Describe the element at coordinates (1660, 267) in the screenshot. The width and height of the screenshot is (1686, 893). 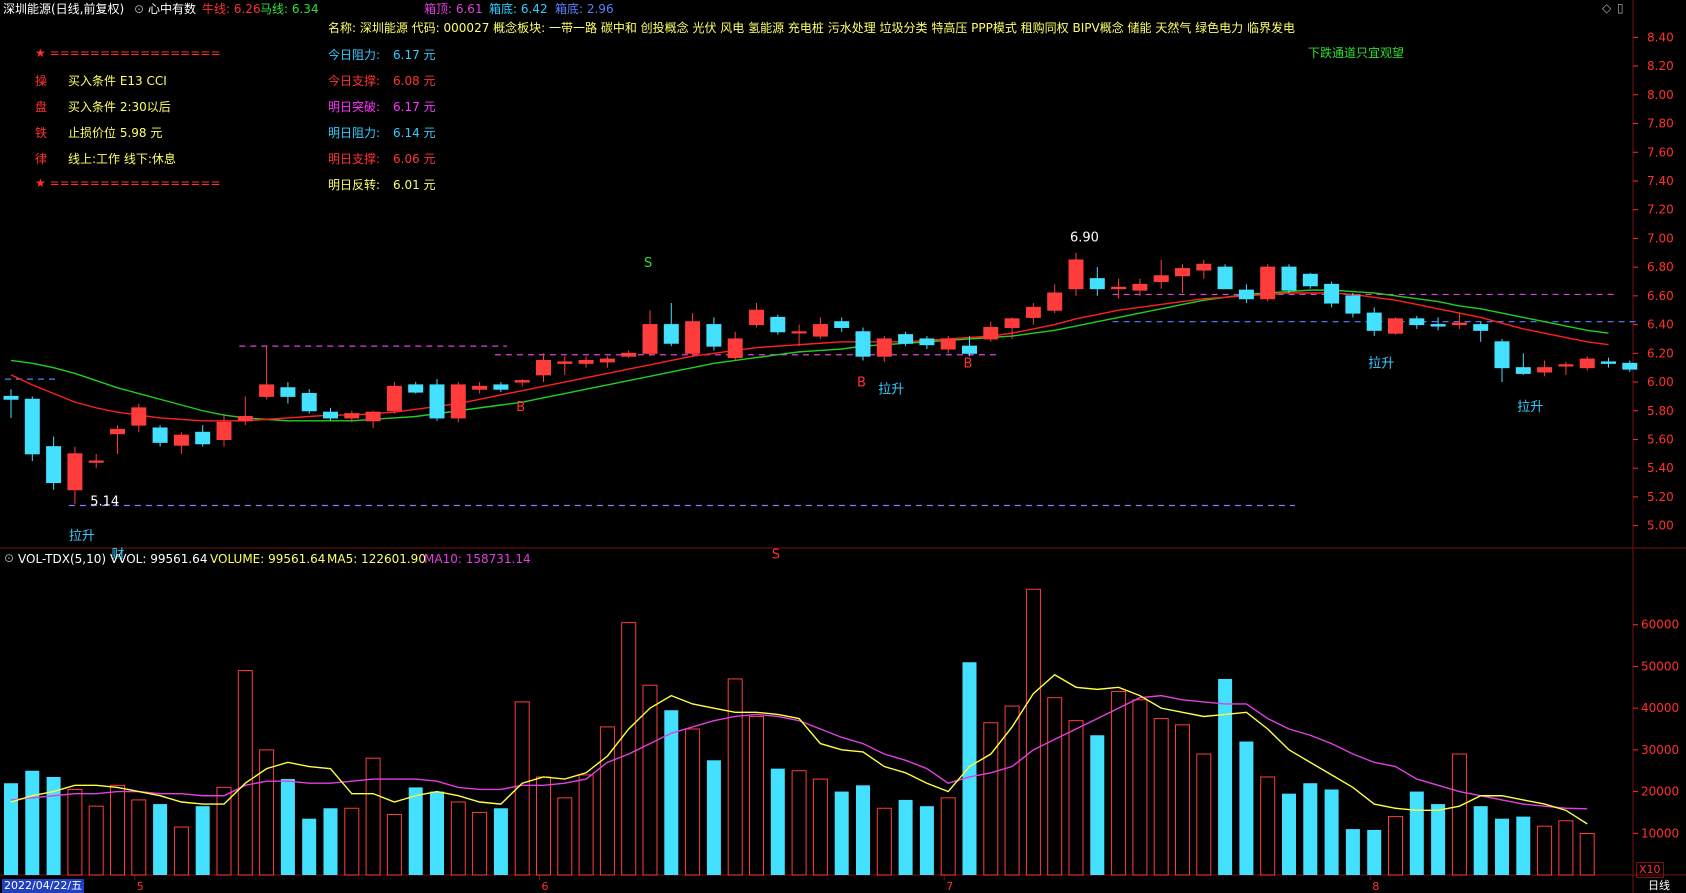
I see `price-tick-label: 6.80` at that location.